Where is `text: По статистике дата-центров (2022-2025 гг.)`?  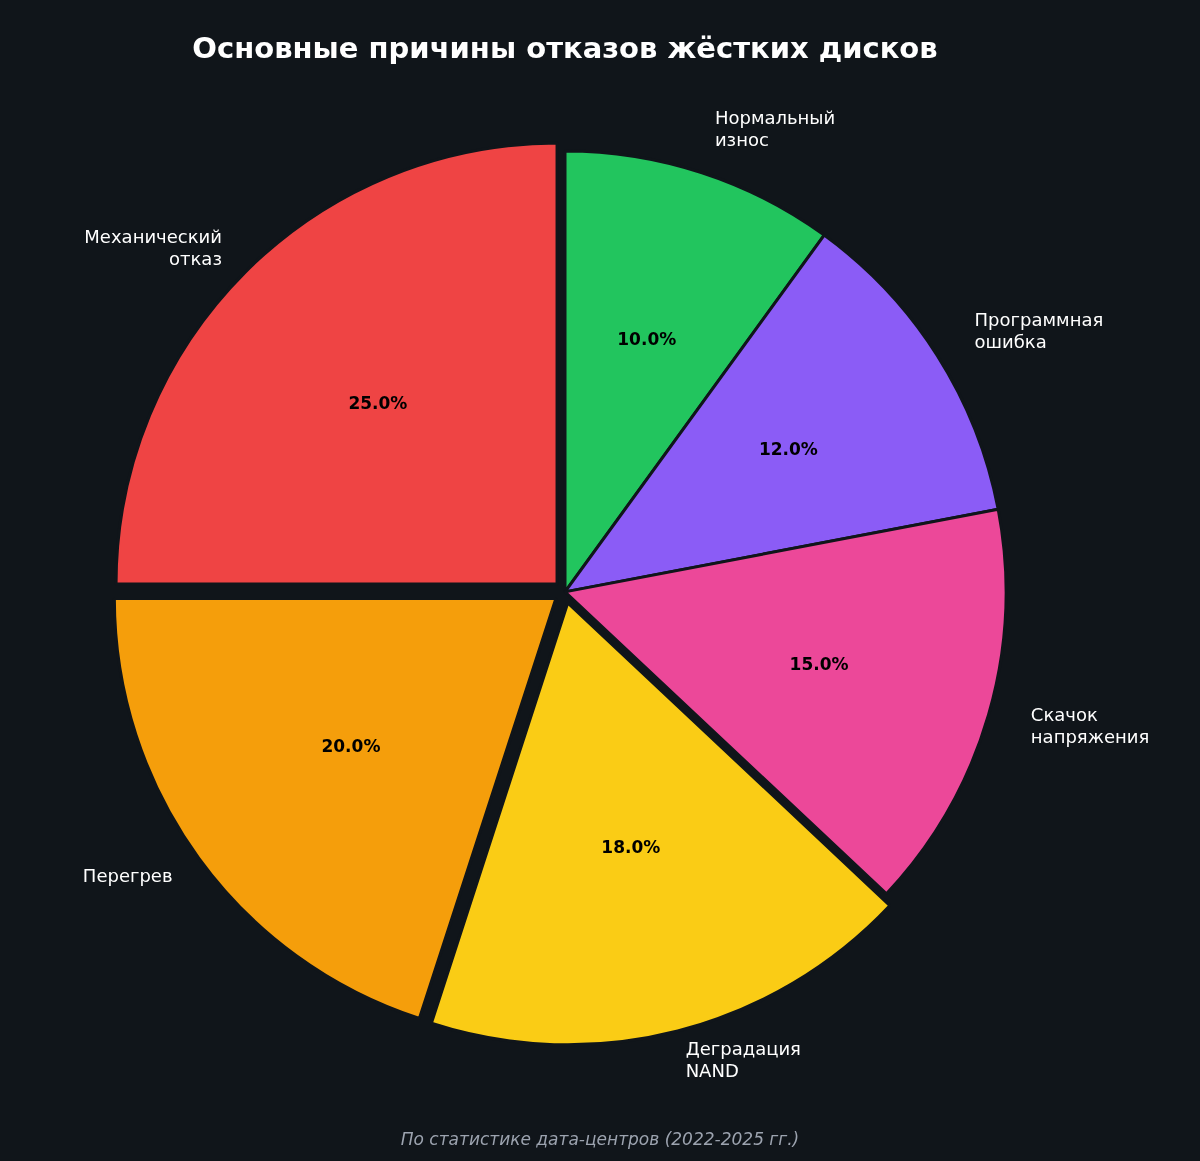 text: По статистике дата-центров (2022-2025 гг.) is located at coordinates (600, 1138).